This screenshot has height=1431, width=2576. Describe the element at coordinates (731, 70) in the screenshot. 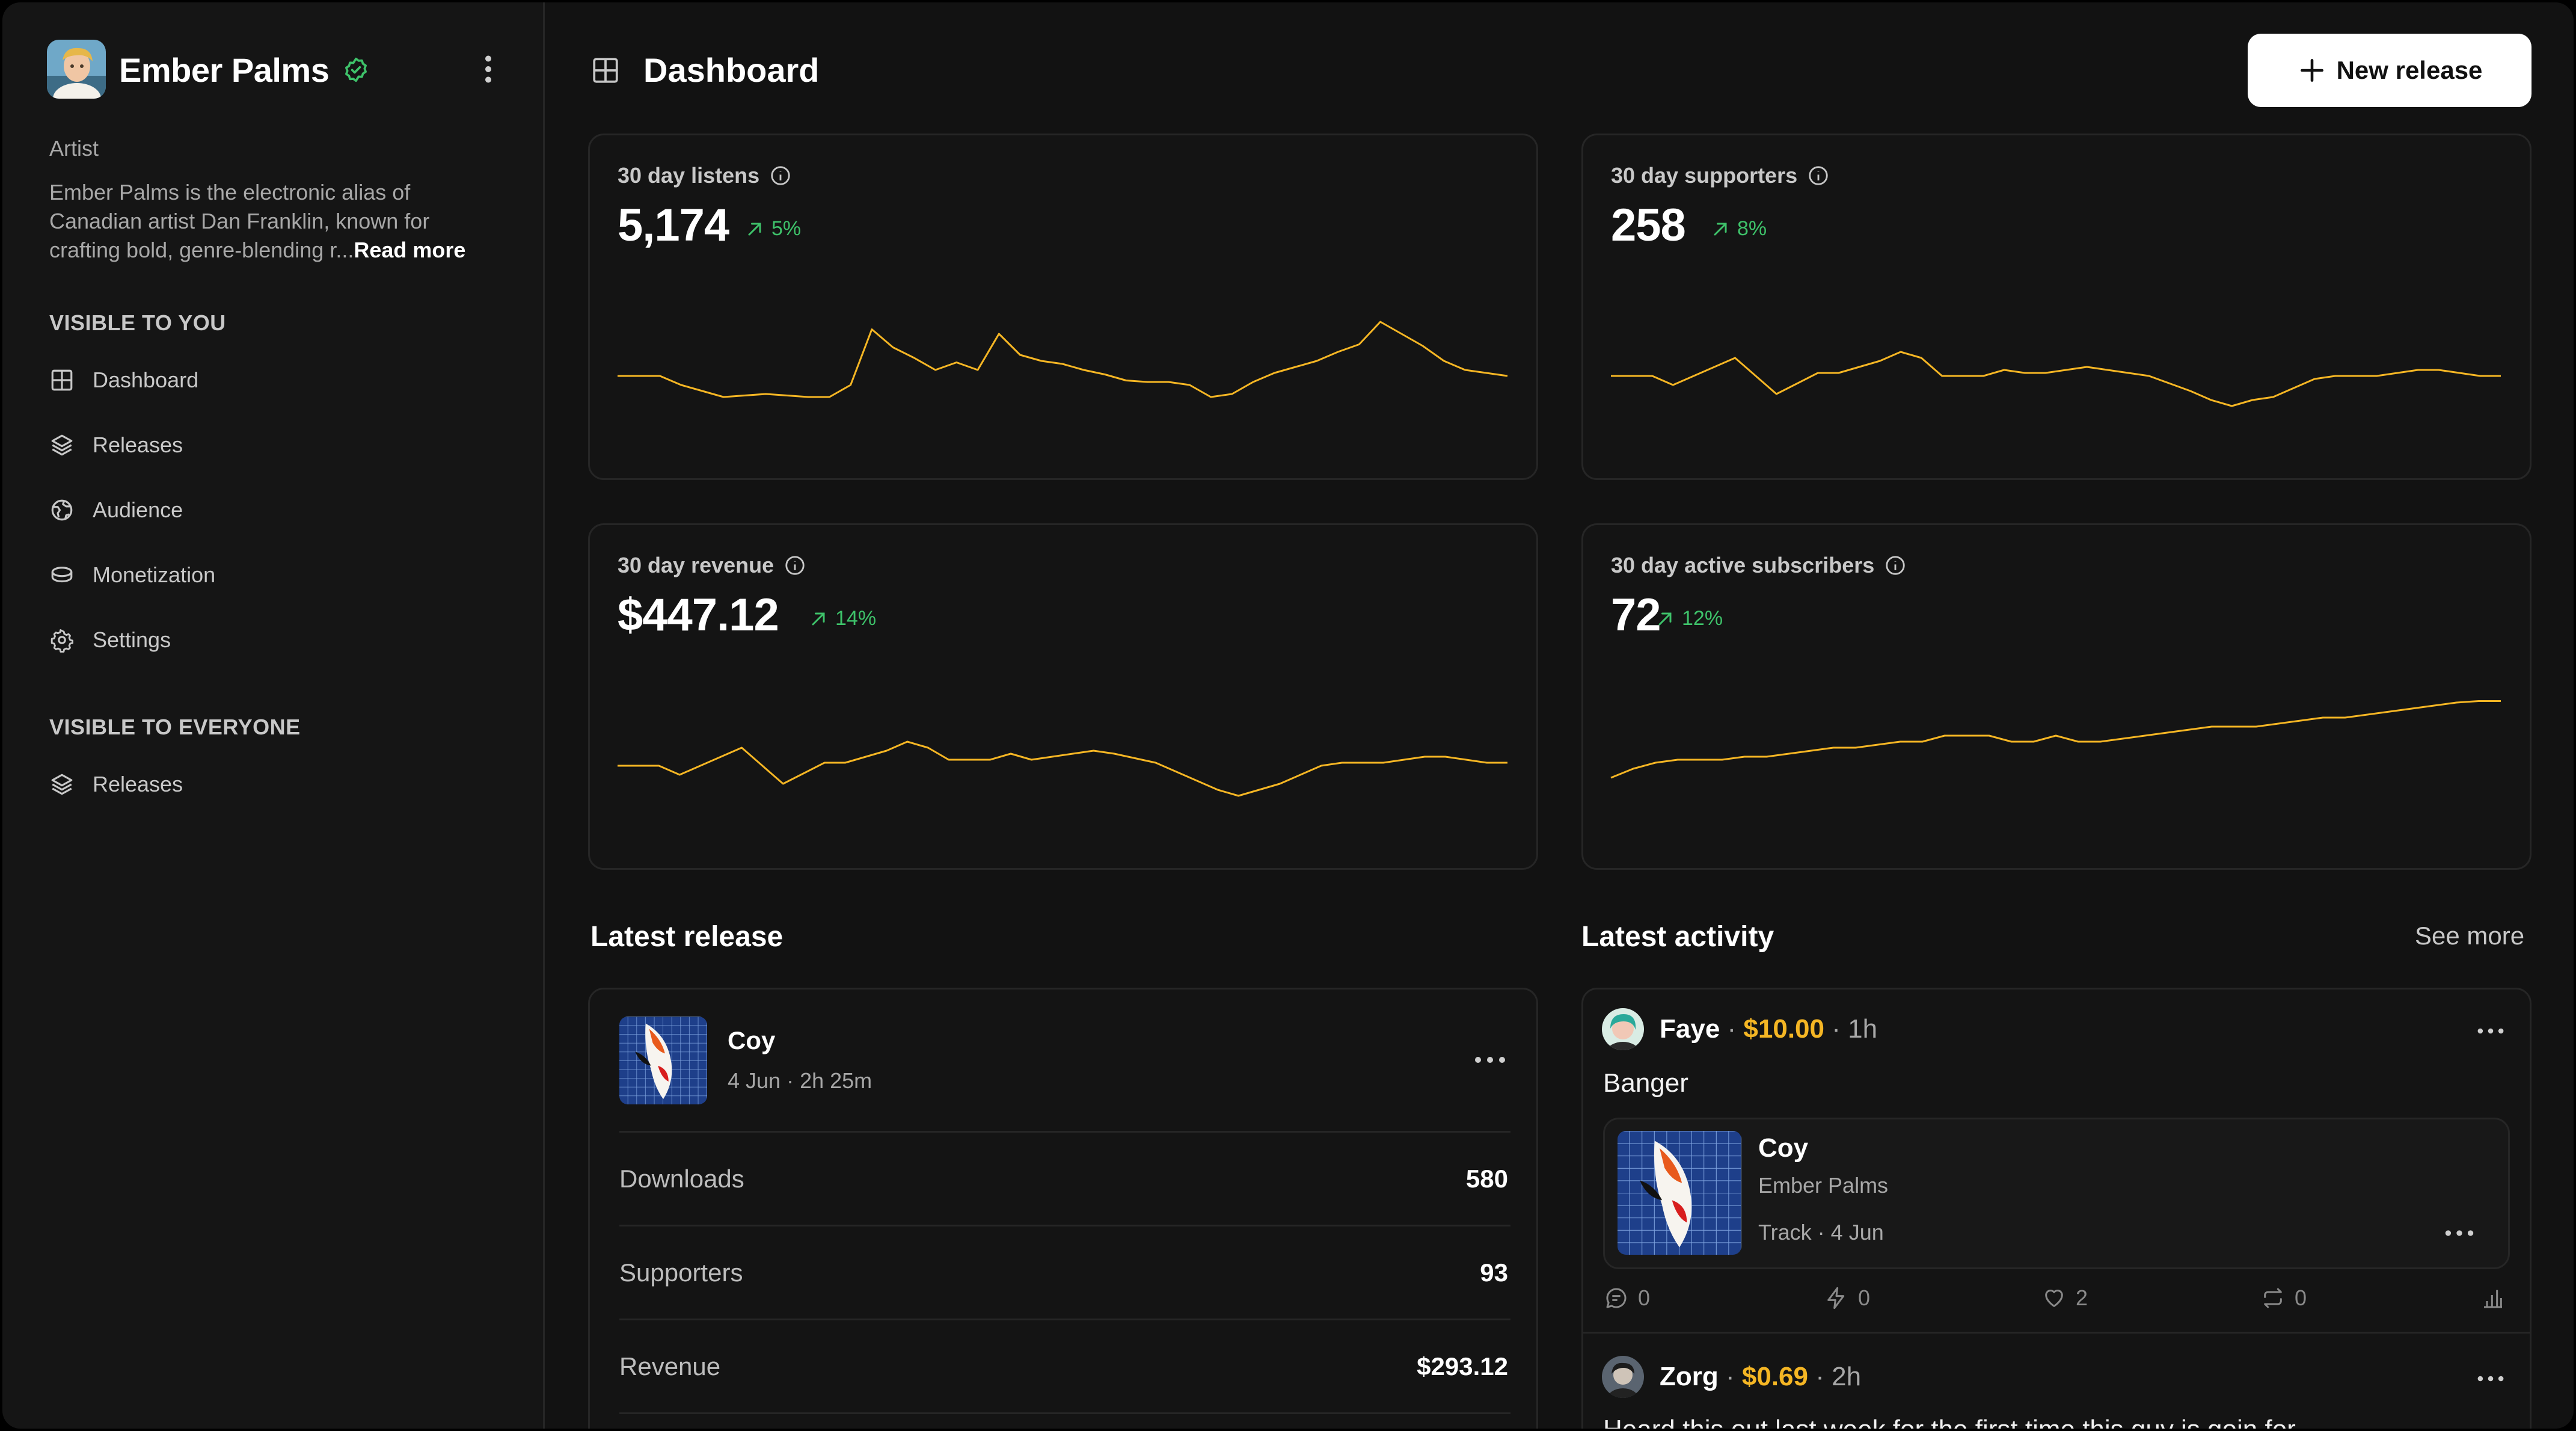

I see `page-title: Dashboard` at that location.